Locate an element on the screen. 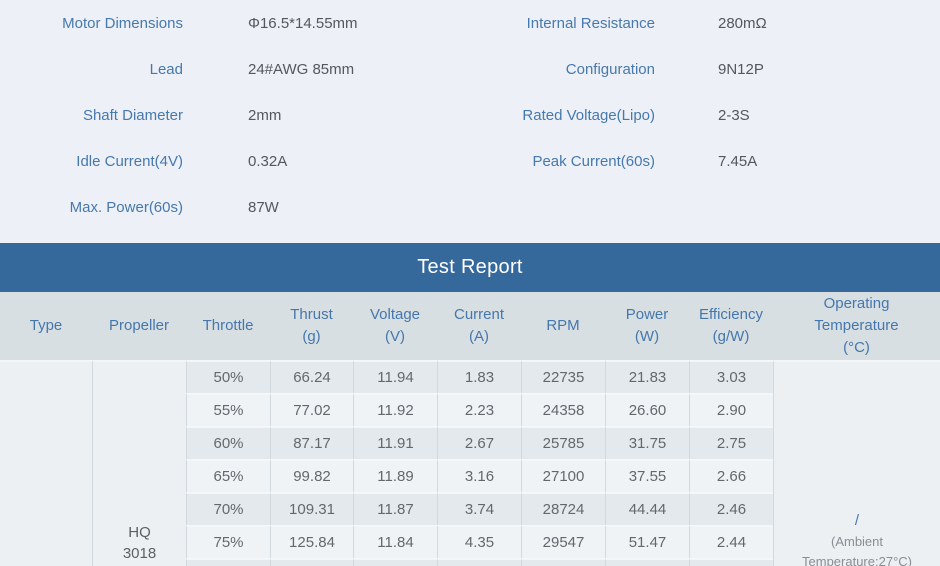  column-header-voltage: Voltage (V) is located at coordinates (395, 326).